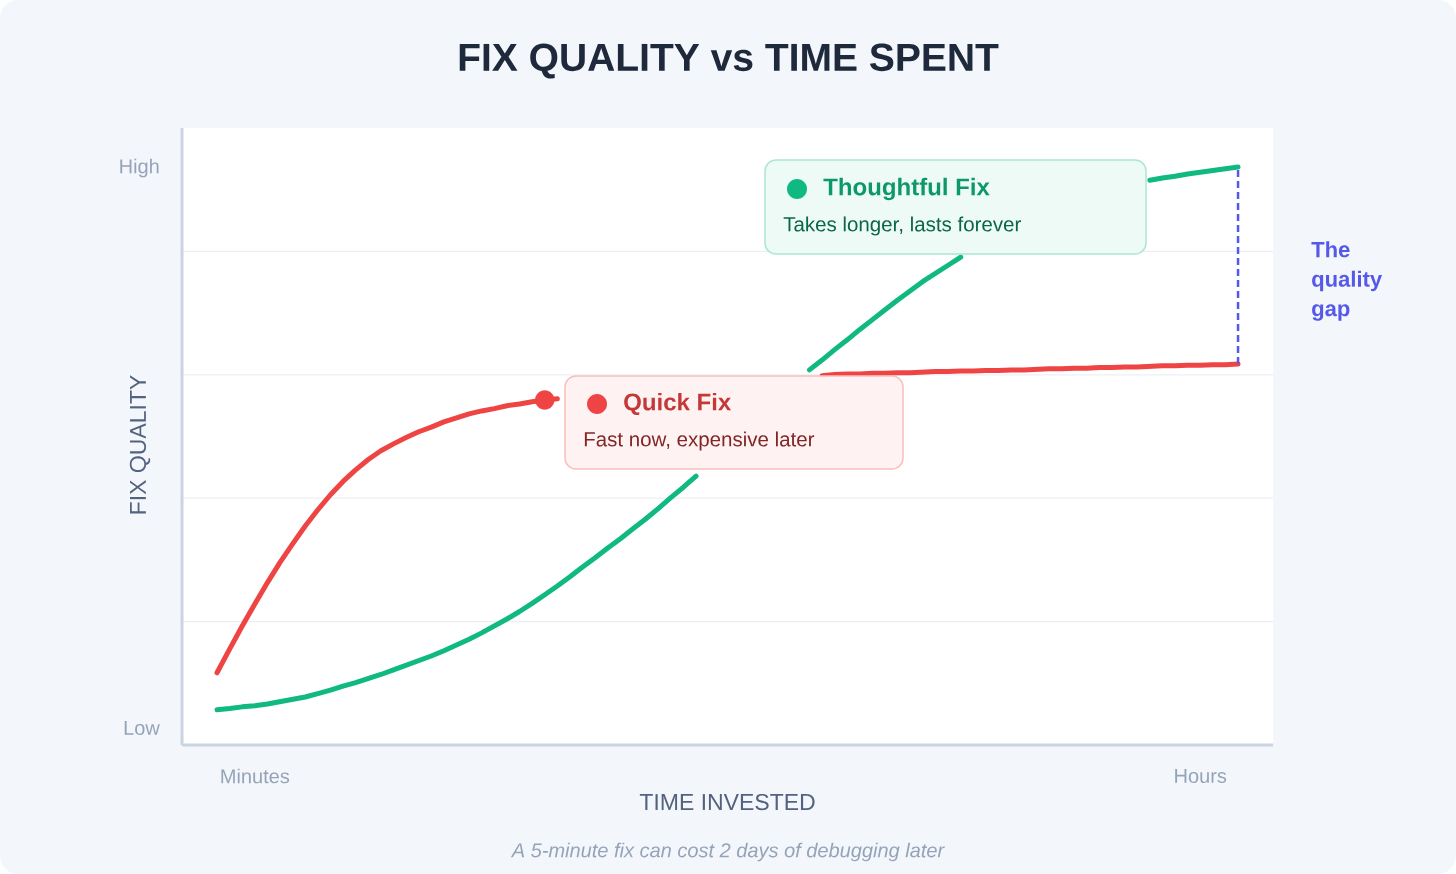 This screenshot has height=874, width=1456. What do you see at coordinates (902, 226) in the screenshot?
I see `annotation: Takes longer, lasts forever` at bounding box center [902, 226].